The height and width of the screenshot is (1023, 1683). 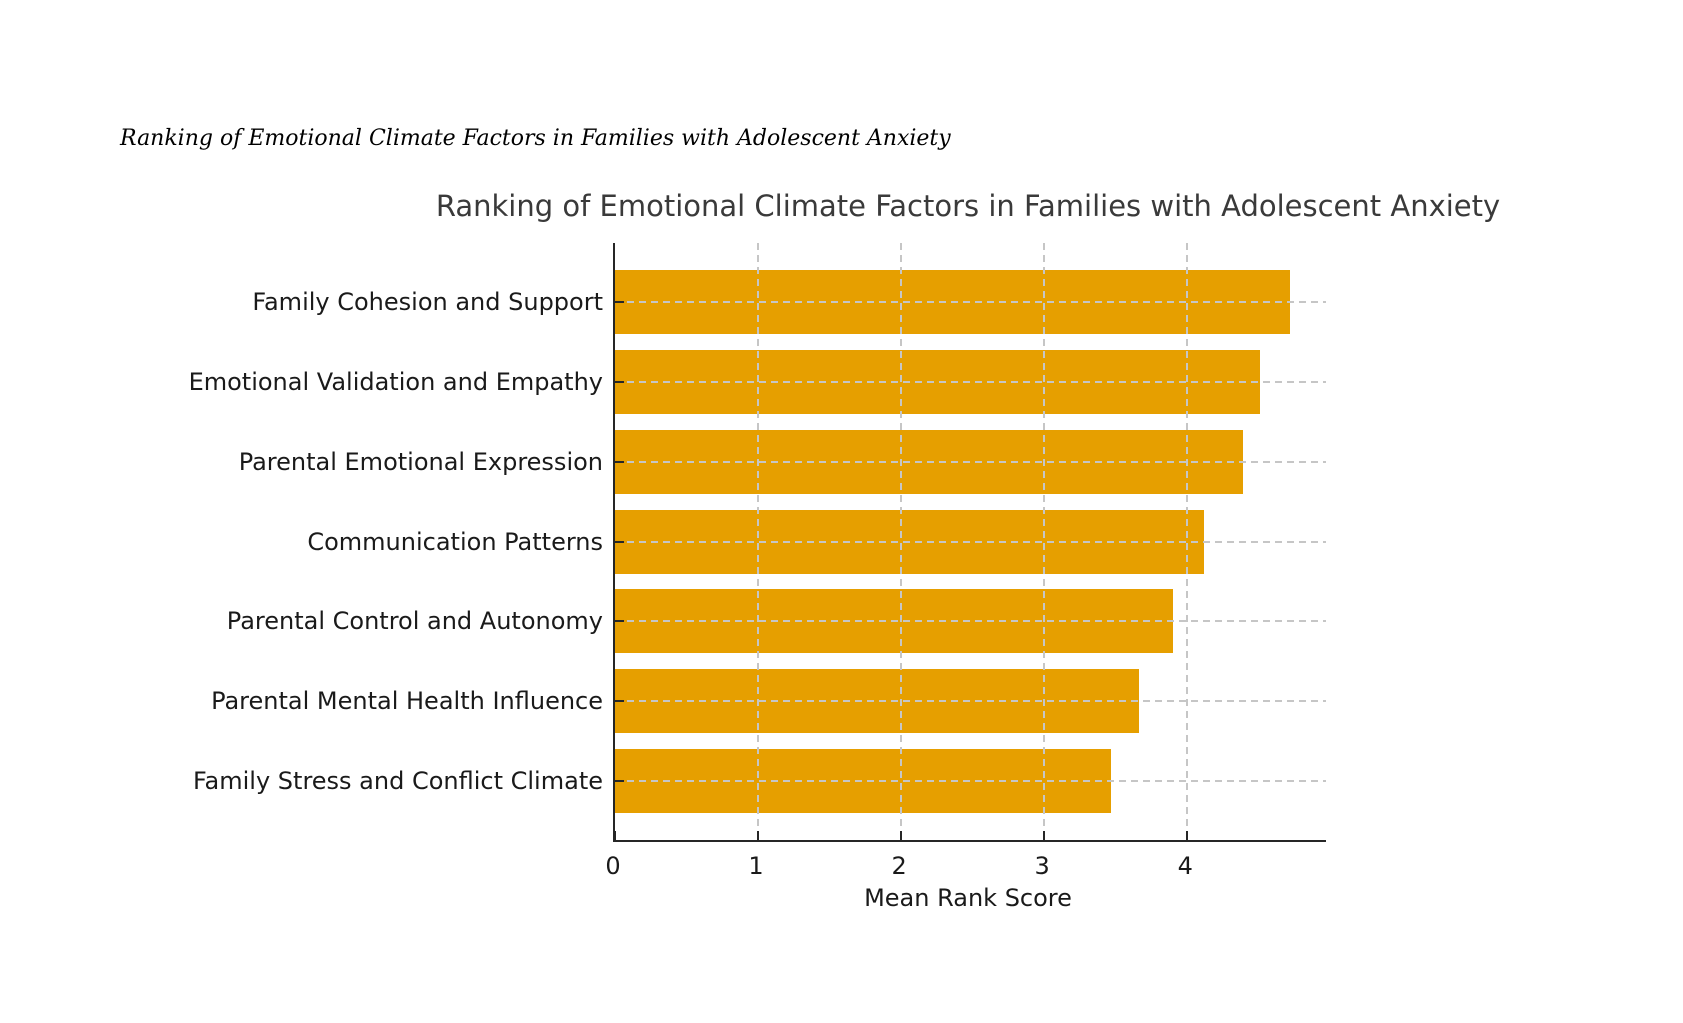 I want to click on y-tick-label: Communication Patterns, so click(x=455, y=542).